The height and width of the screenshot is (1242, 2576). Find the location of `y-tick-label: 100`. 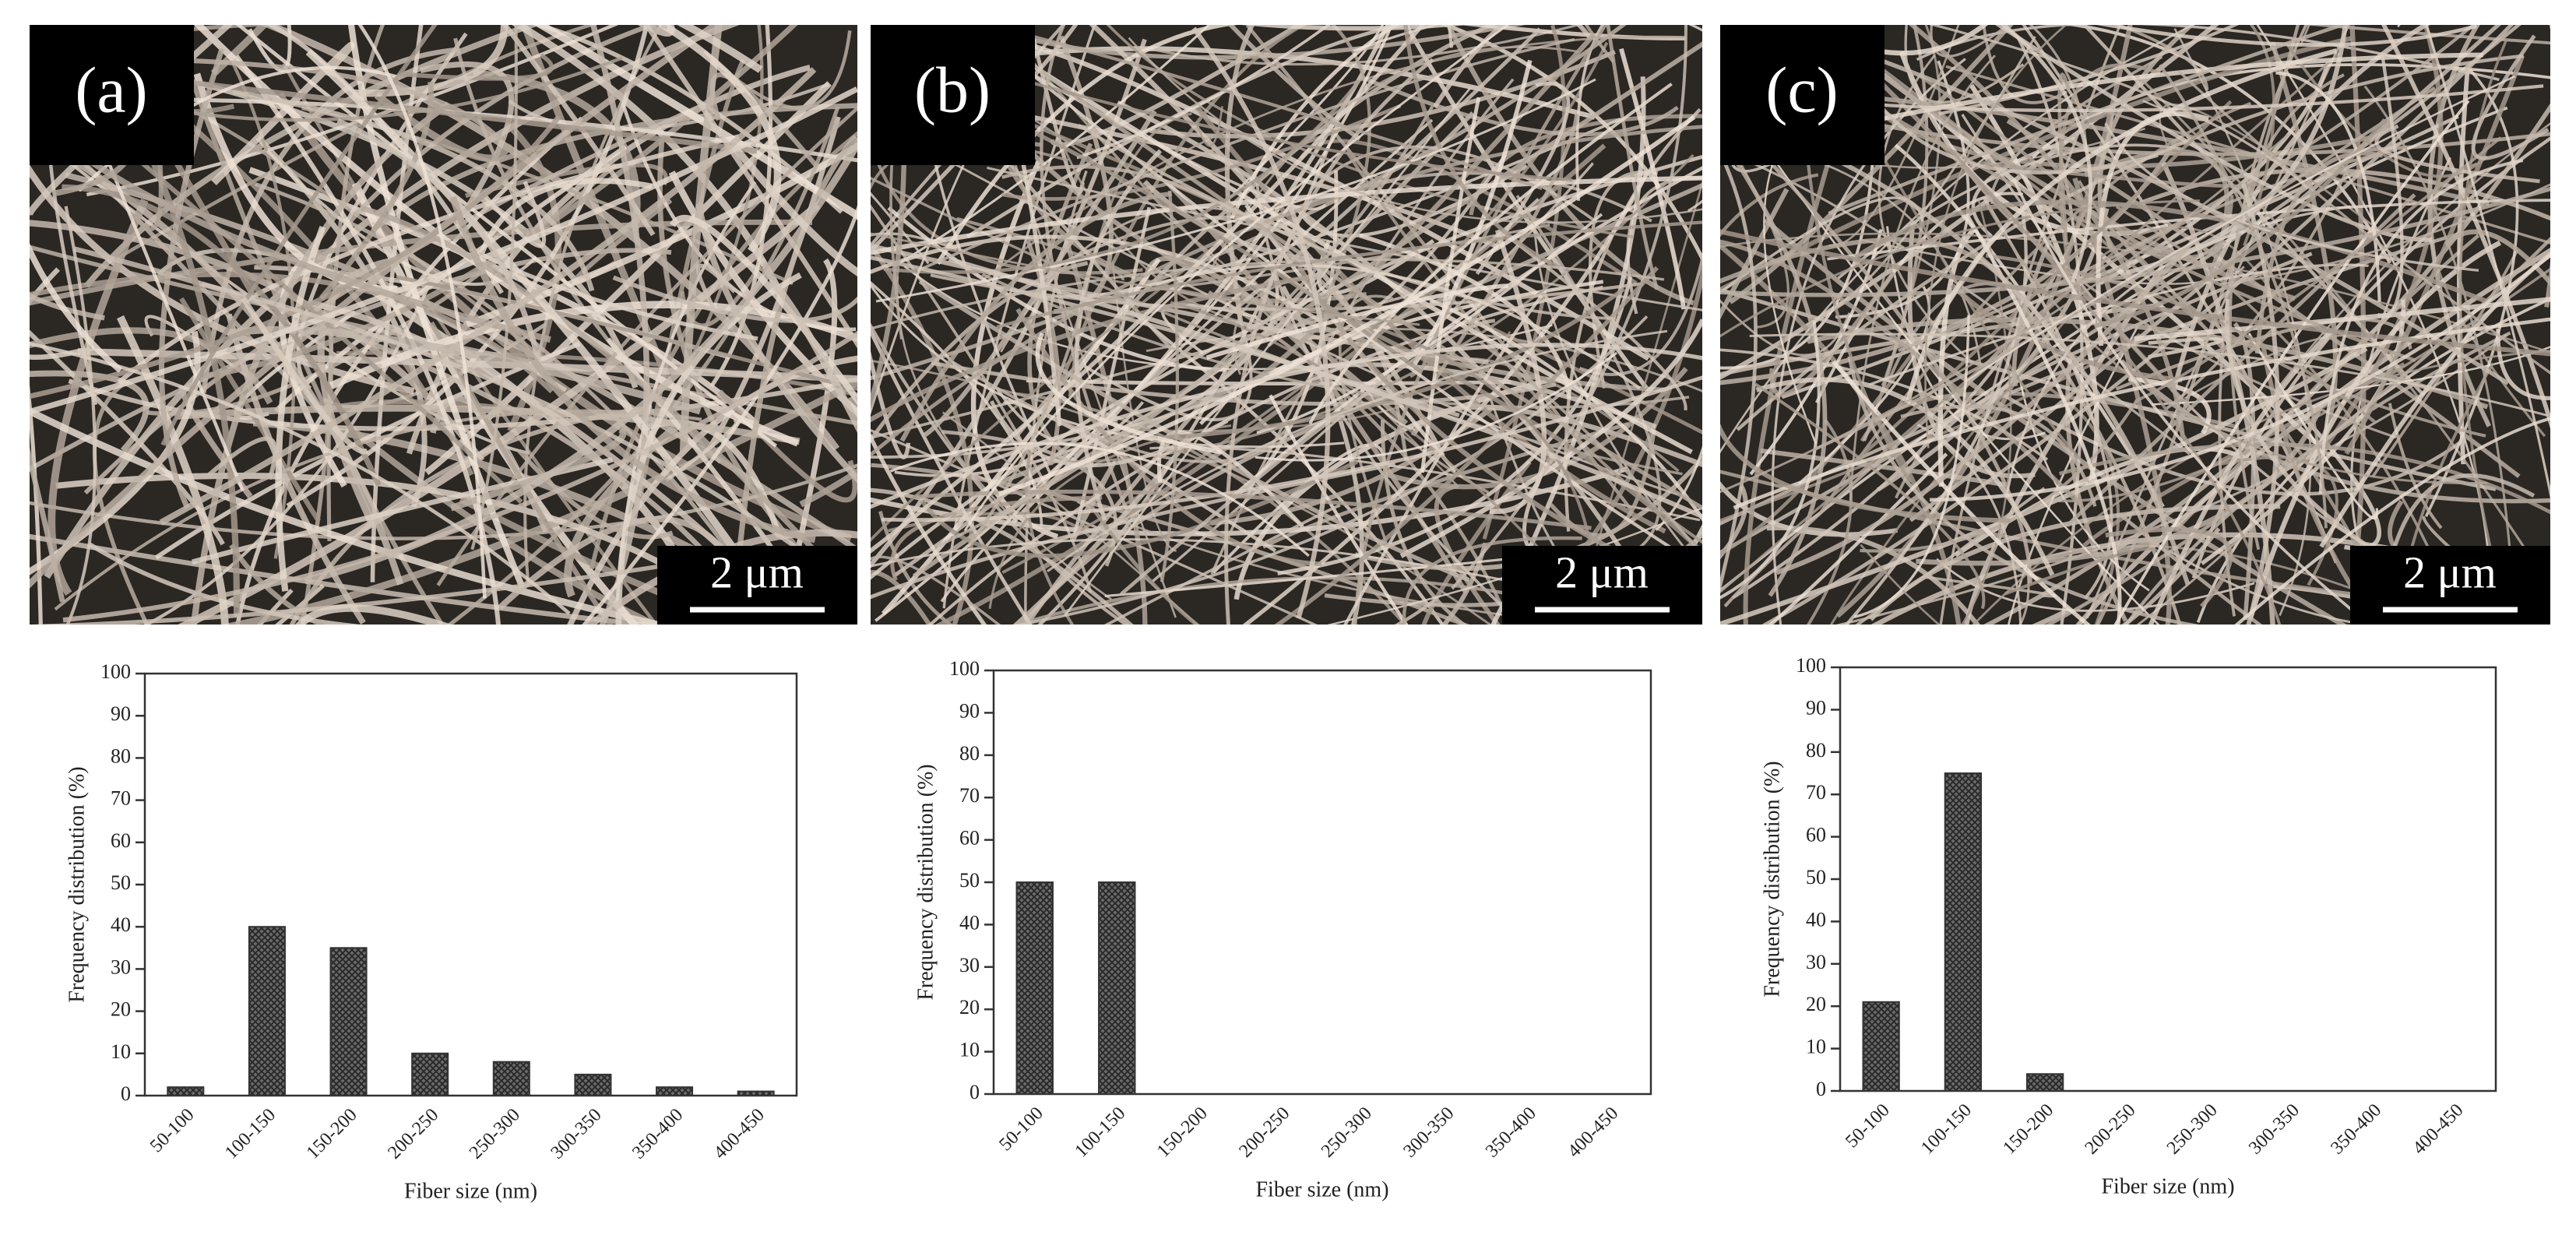

y-tick-label: 100 is located at coordinates (115, 671).